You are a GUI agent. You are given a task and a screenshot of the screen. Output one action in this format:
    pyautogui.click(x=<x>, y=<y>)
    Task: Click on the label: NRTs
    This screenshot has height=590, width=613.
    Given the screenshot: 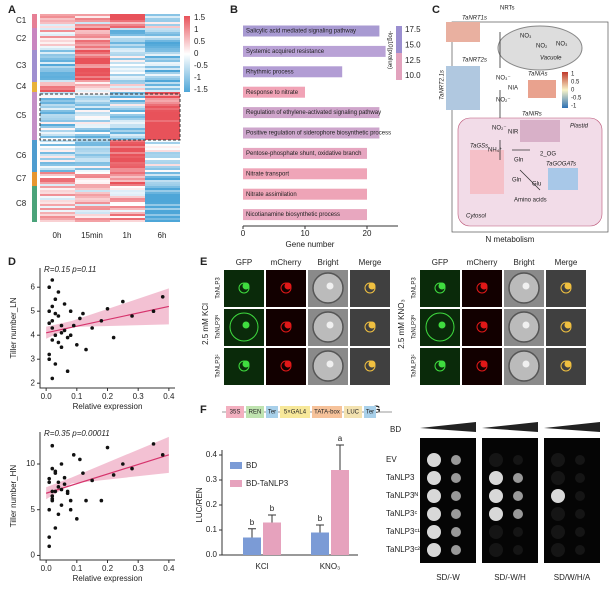 What is the action you would take?
    pyautogui.click(x=507, y=9)
    